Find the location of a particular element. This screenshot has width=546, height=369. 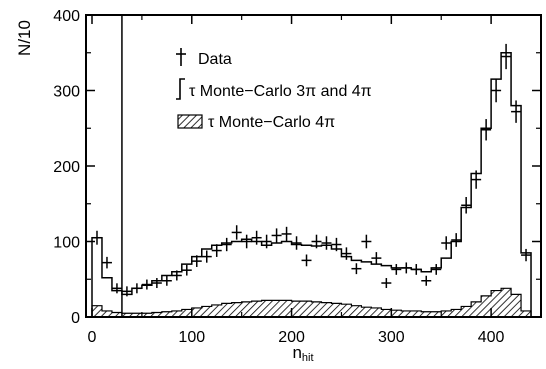

x-tick-label: 400 is located at coordinates (491, 337).